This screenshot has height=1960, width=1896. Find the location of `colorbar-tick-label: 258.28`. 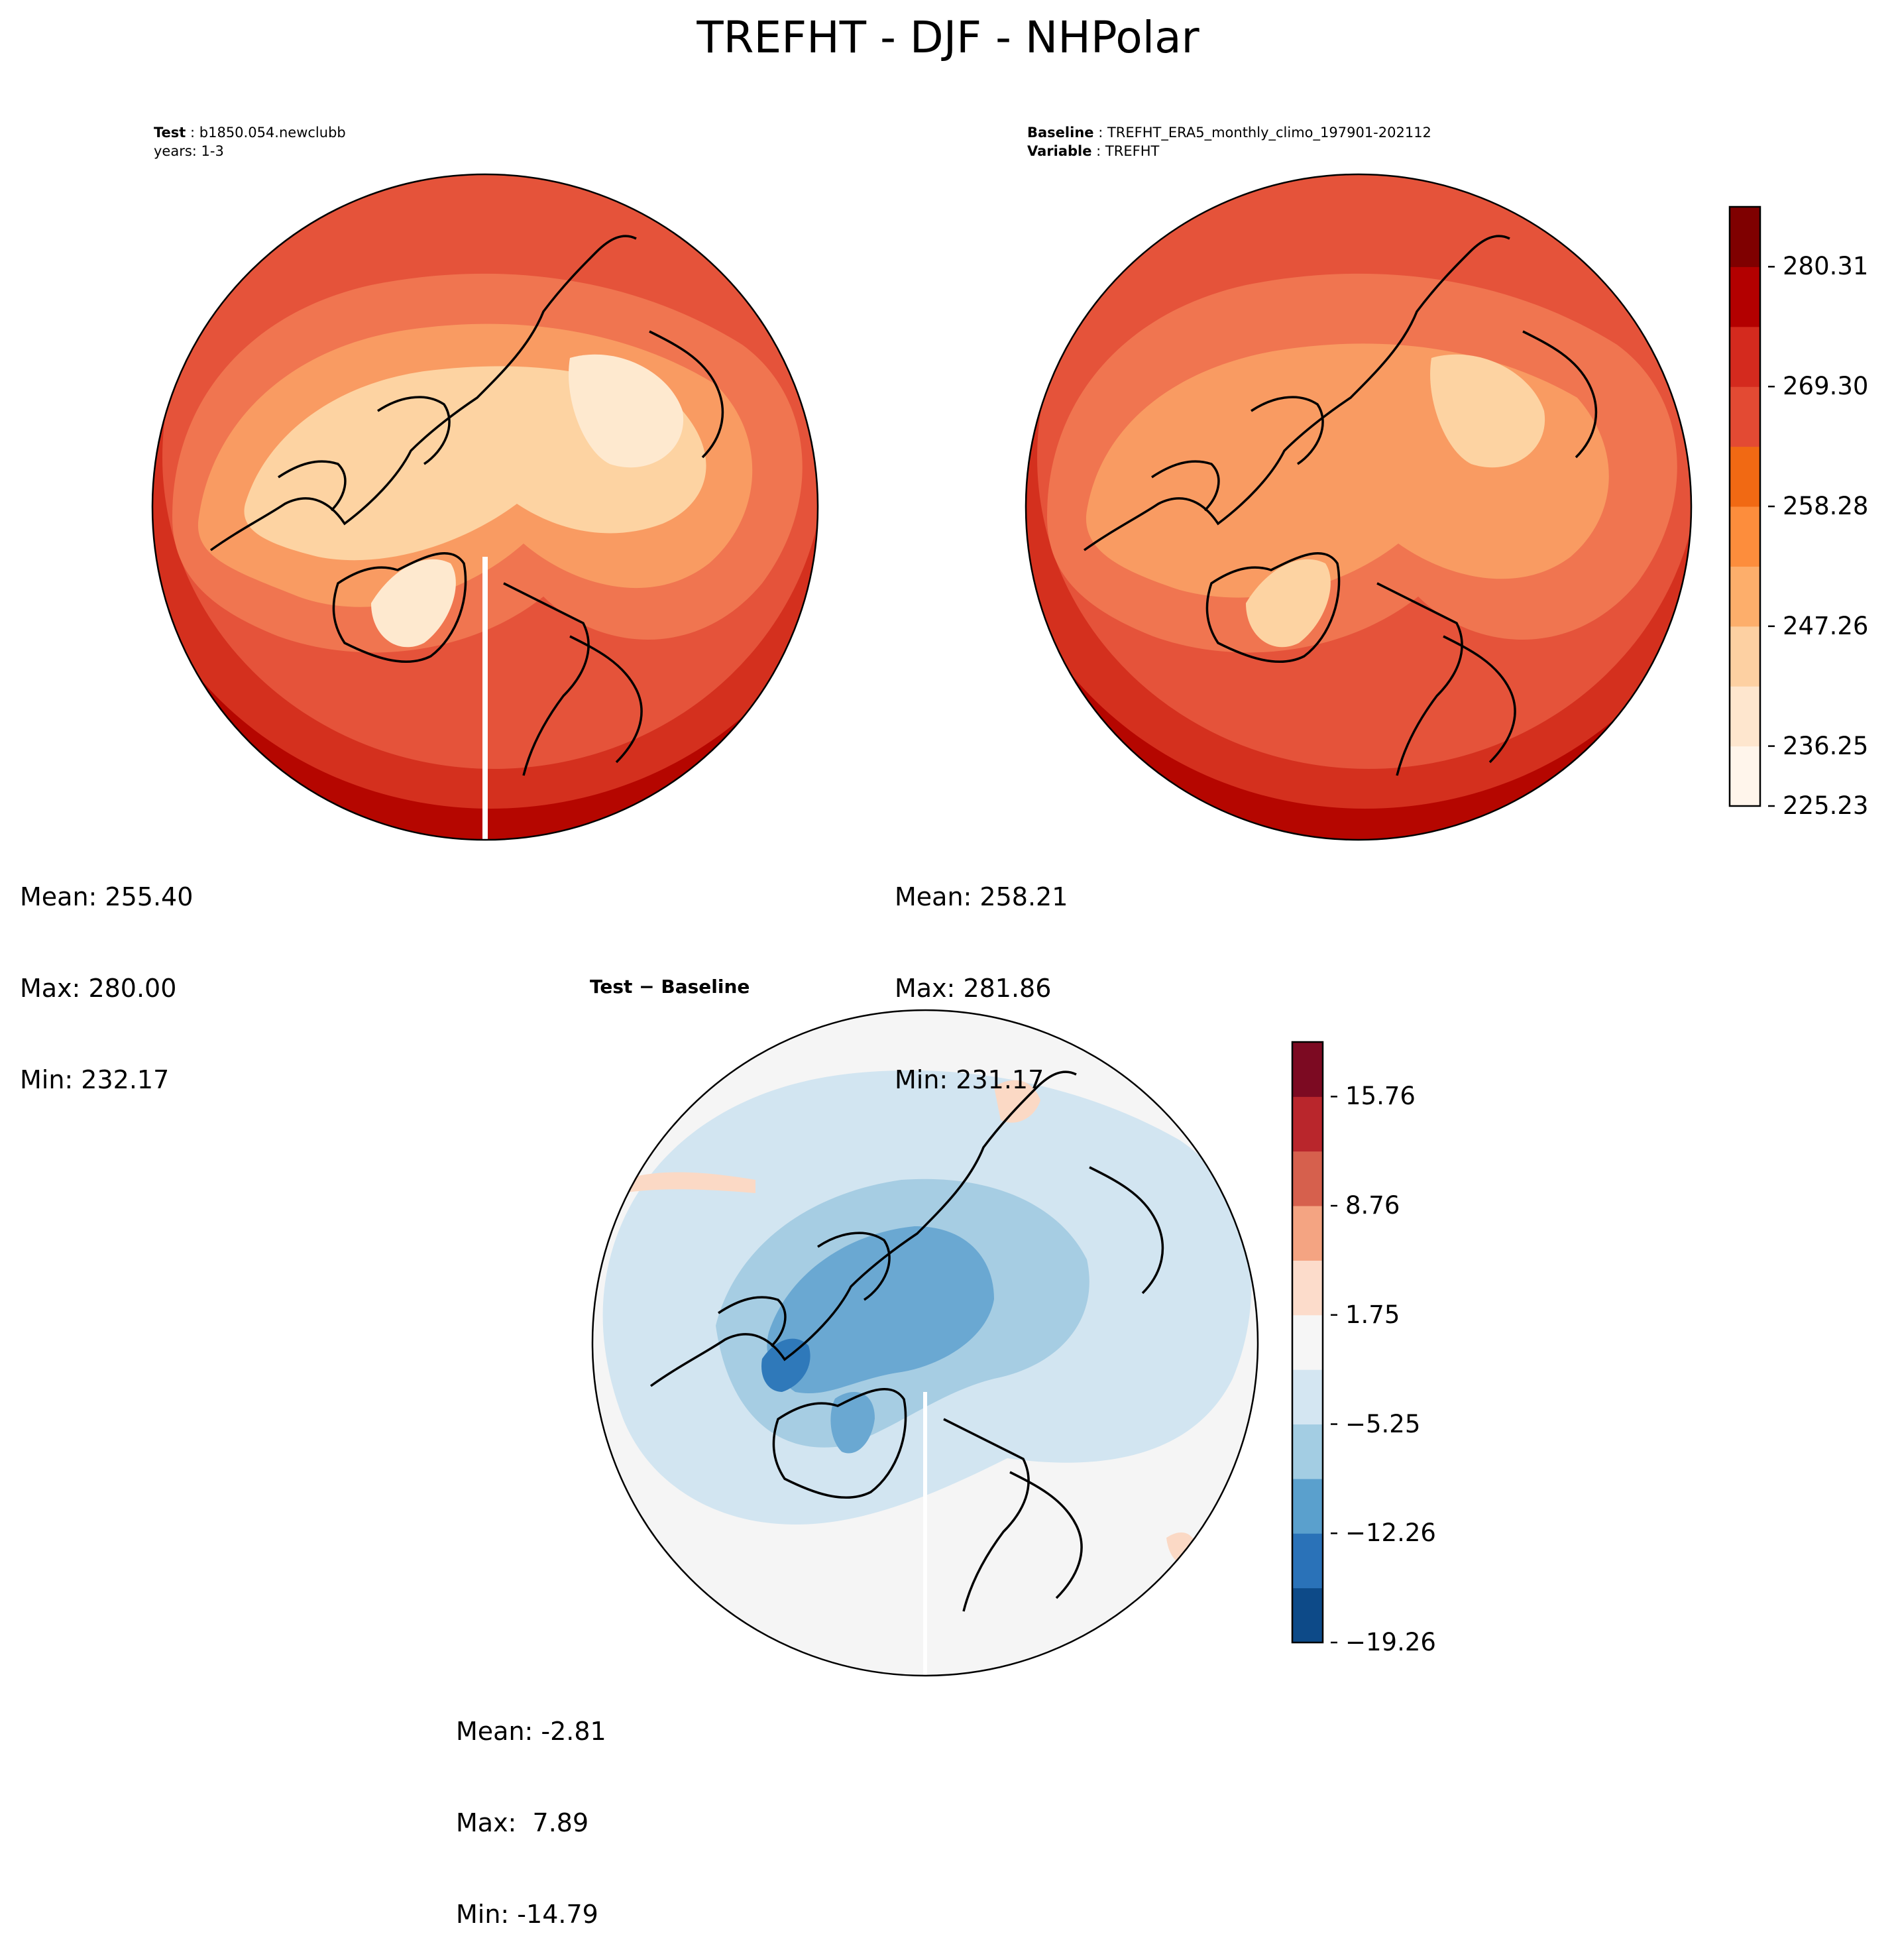

colorbar-tick-label: 258.28 is located at coordinates (1826, 506).